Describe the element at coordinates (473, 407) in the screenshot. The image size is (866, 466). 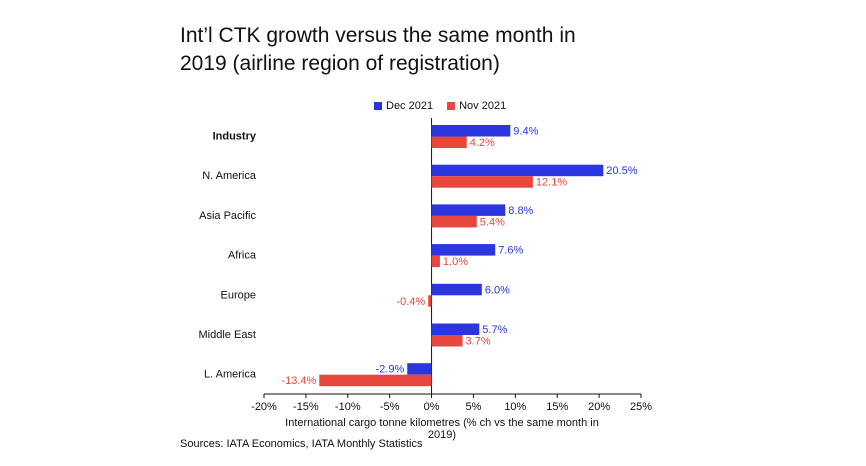
I see `x-tick-label: 5%` at that location.